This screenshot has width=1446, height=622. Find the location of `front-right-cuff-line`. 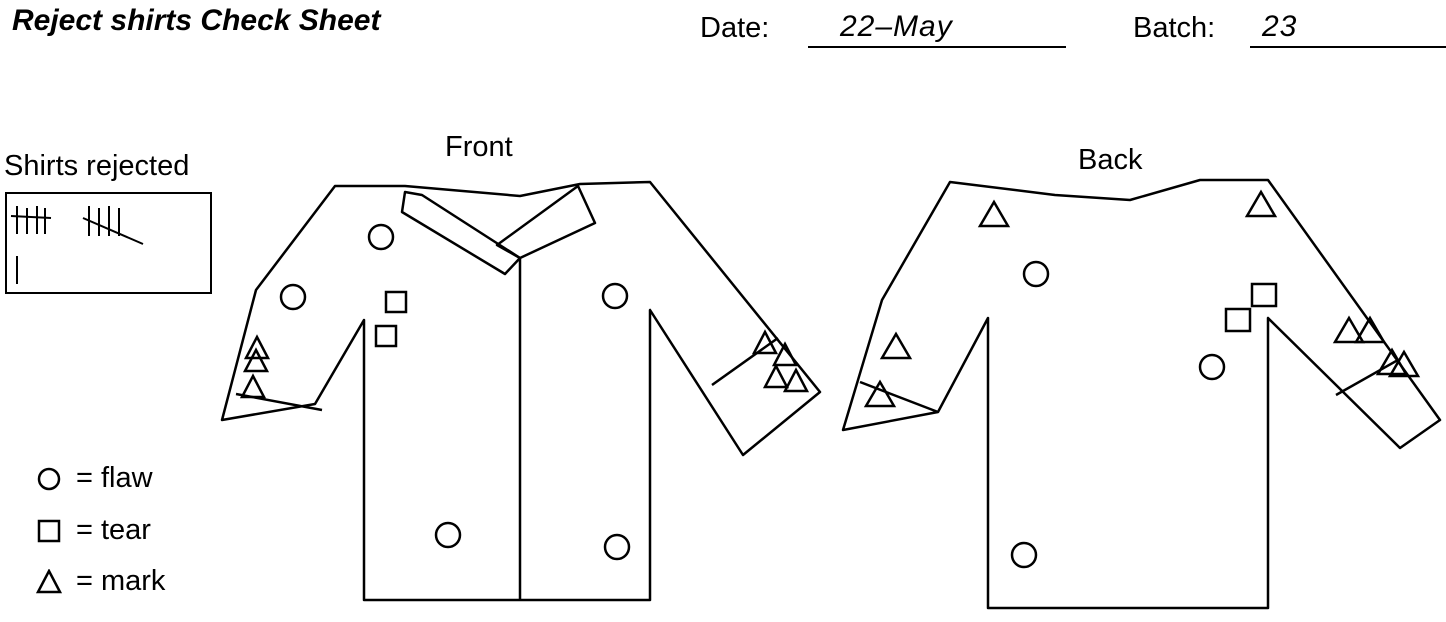

front-right-cuff-line is located at coordinates (745, 361).